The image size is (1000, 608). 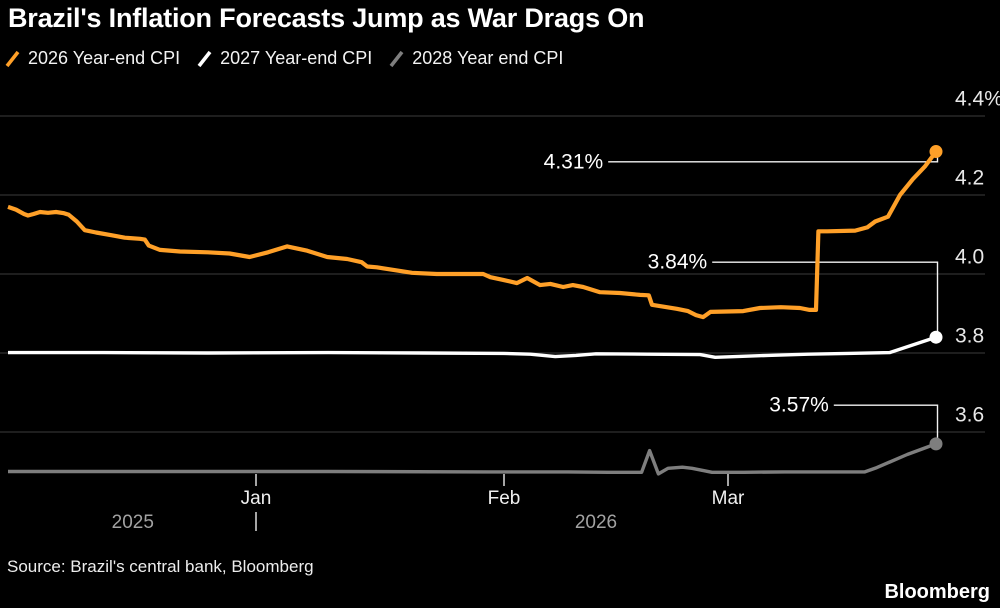 I want to click on series-endpoint-2027, so click(x=936, y=337).